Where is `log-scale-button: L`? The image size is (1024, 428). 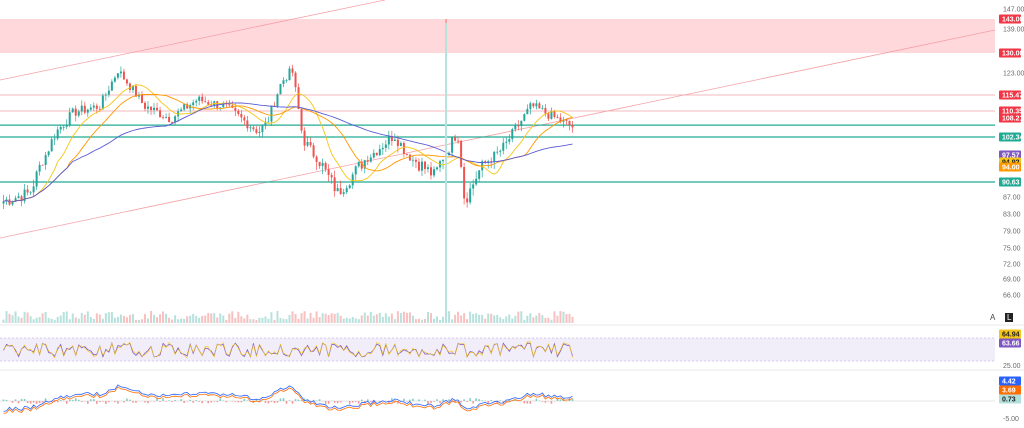
log-scale-button: L is located at coordinates (1009, 317).